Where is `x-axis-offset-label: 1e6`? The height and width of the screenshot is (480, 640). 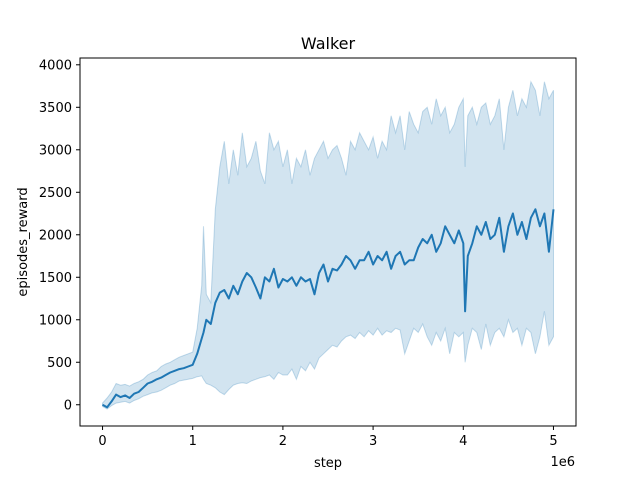 x-axis-offset-label: 1e6 is located at coordinates (562, 462).